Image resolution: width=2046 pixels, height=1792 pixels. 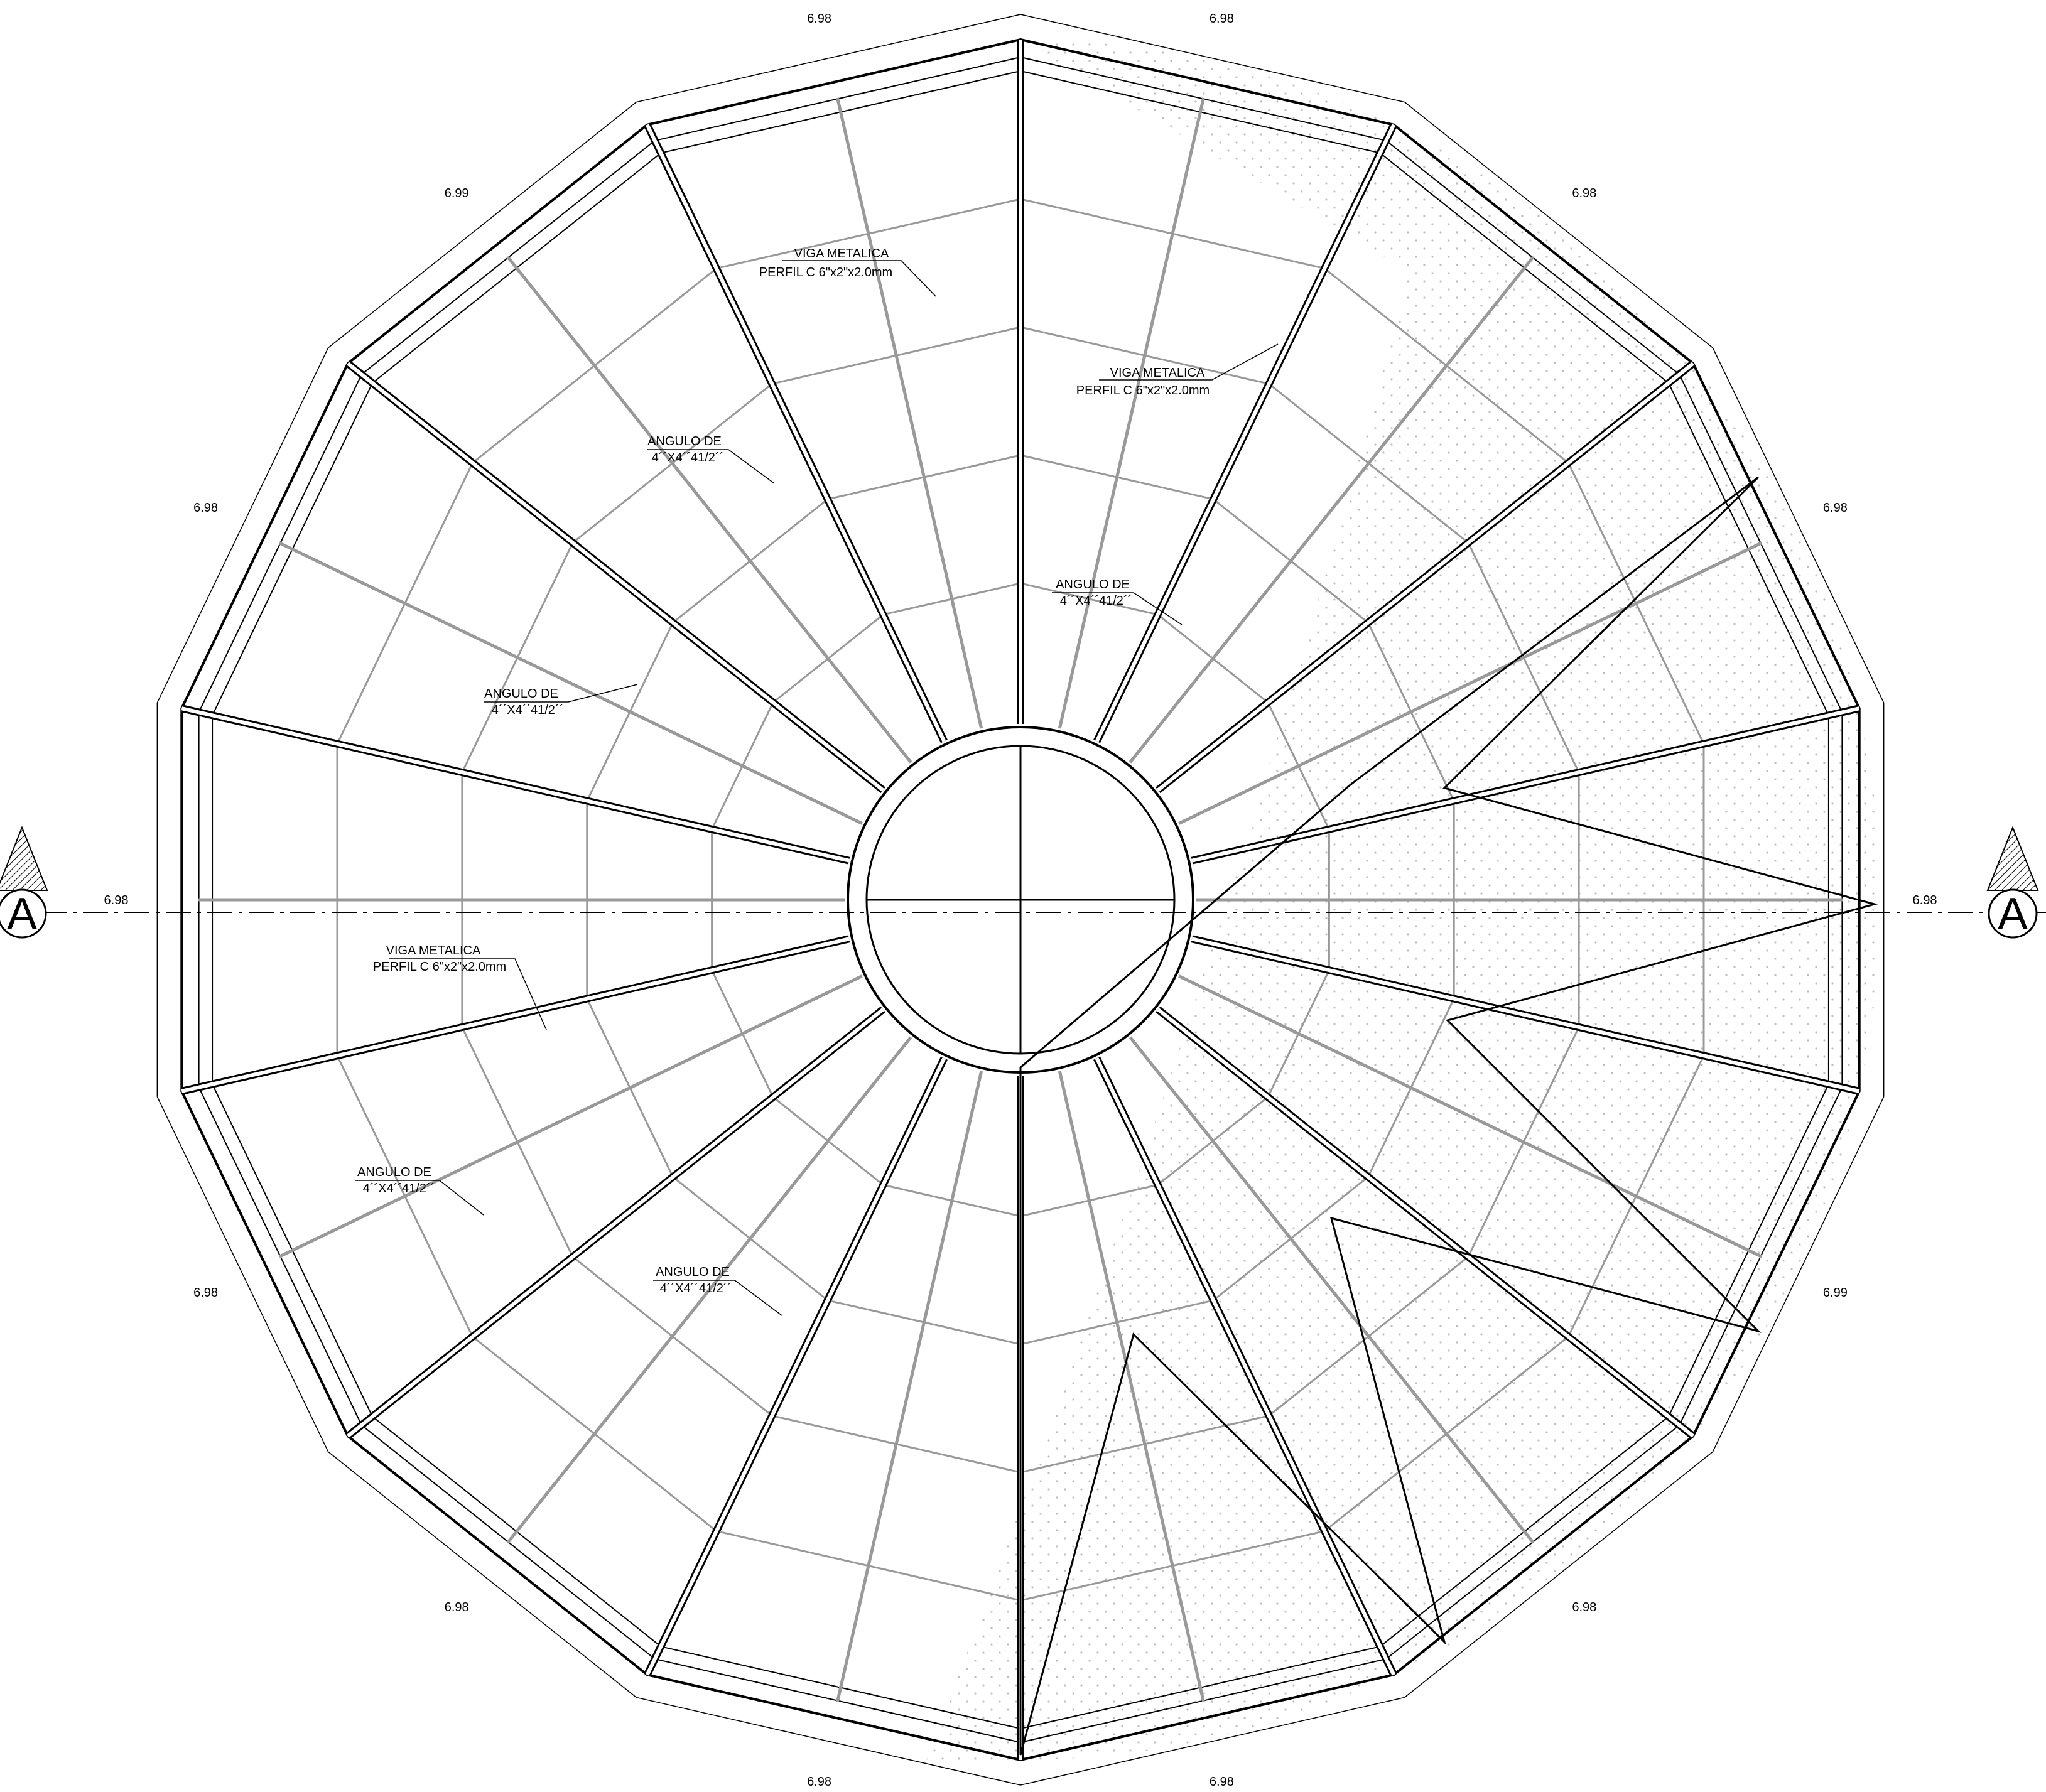 What do you see at coordinates (394, 1172) in the screenshot?
I see `label-angulo-4-line1: ANGULO DE` at bounding box center [394, 1172].